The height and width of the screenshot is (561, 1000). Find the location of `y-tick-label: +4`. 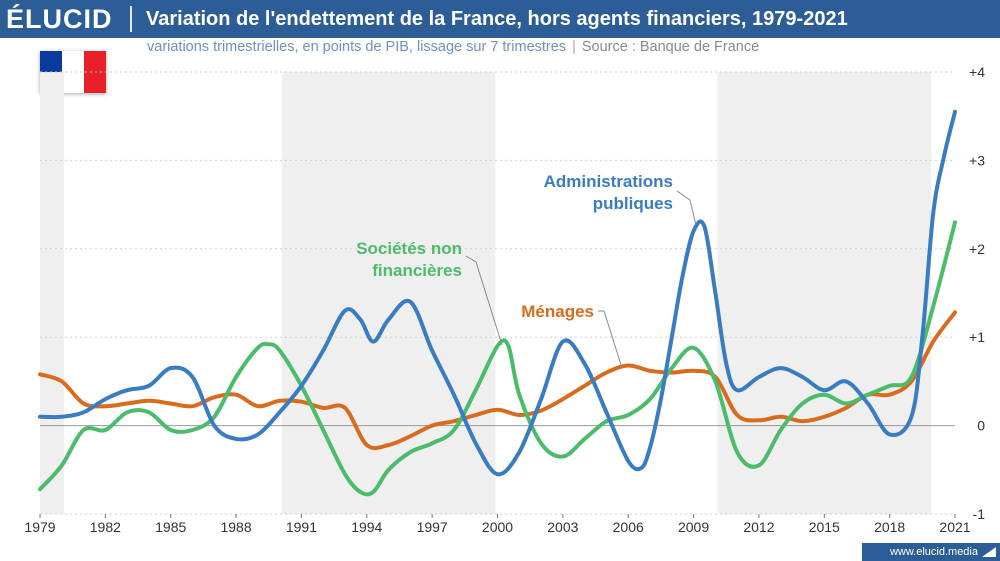

y-tick-label: +4 is located at coordinates (977, 72).